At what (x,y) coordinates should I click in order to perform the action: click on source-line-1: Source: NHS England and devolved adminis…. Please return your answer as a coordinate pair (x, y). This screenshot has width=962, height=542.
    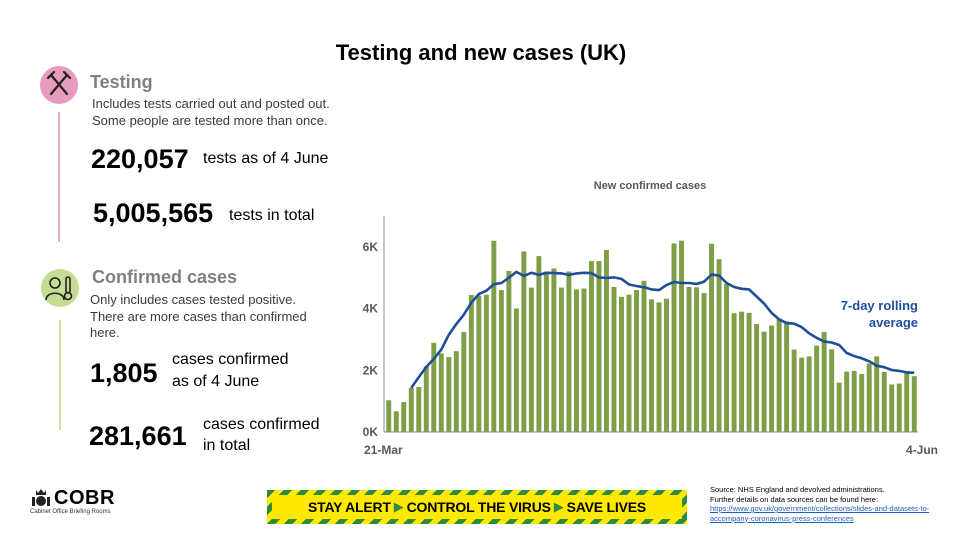
    Looking at the image, I should click on (797, 489).